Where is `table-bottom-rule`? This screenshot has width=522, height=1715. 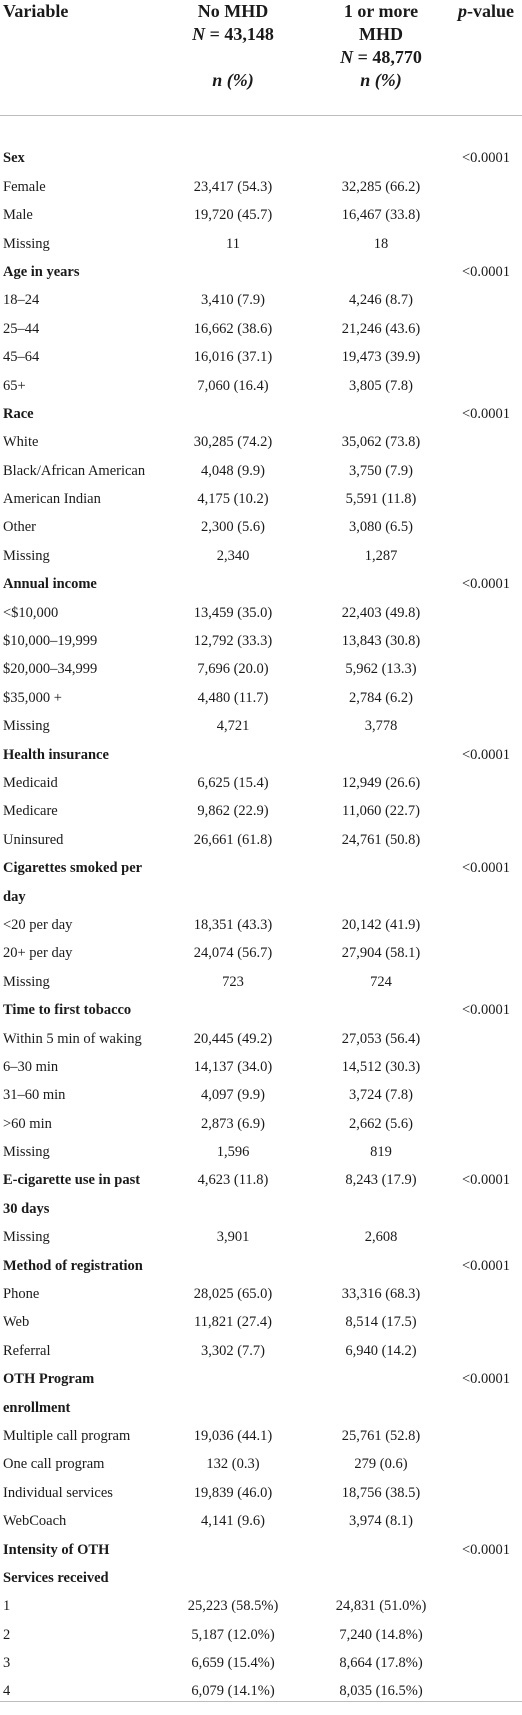
table-bottom-rule is located at coordinates (261, 1701).